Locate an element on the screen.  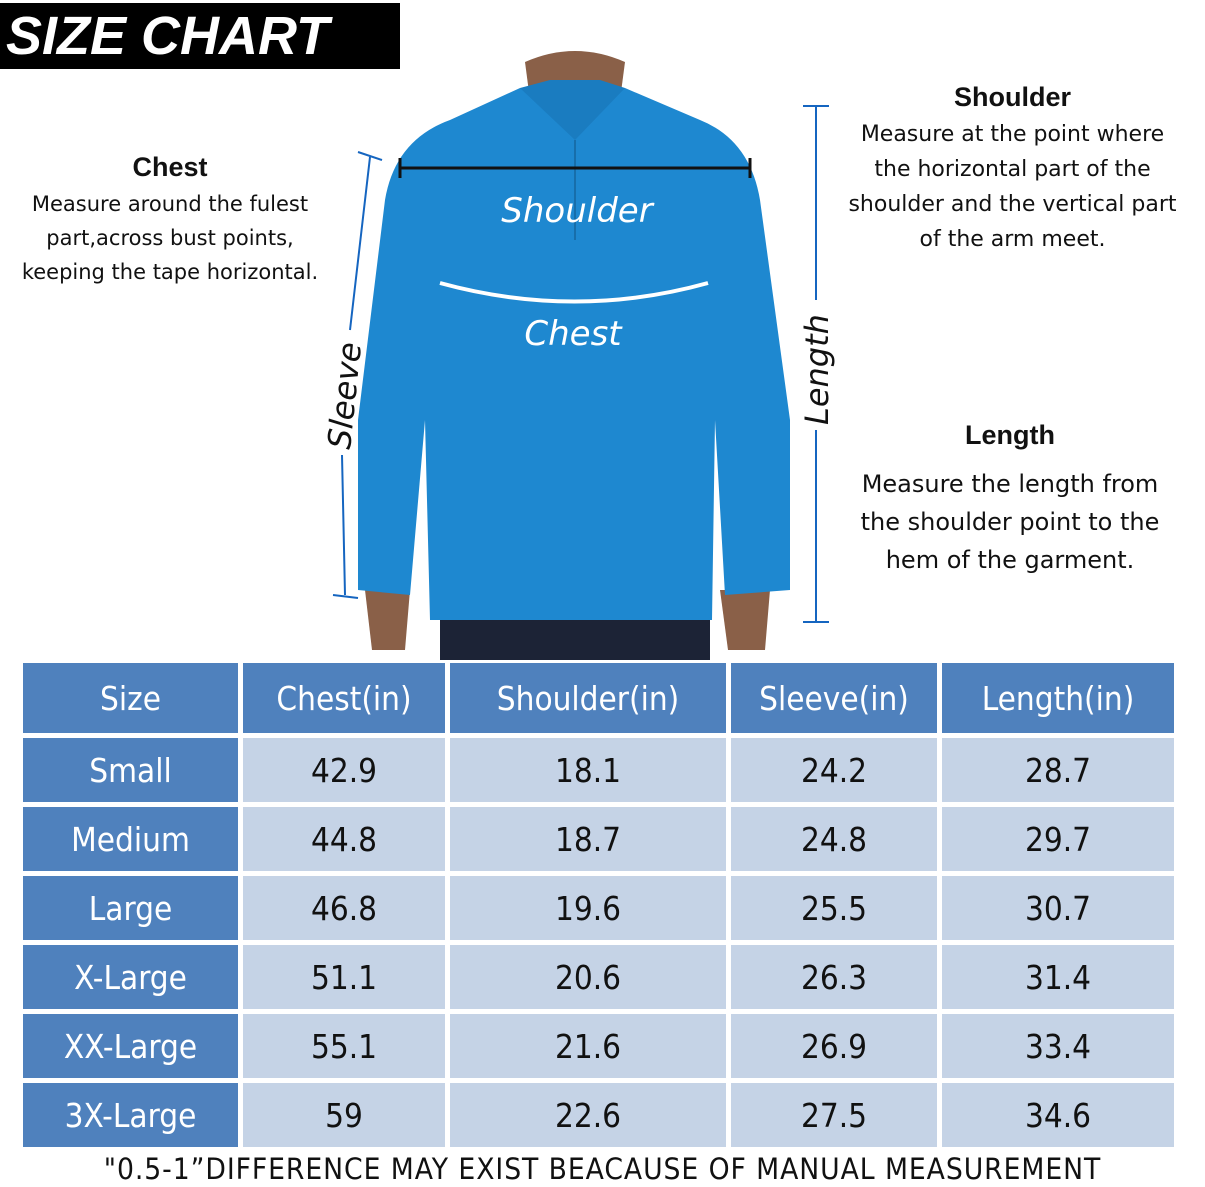
hand-left is located at coordinates (387, 620).